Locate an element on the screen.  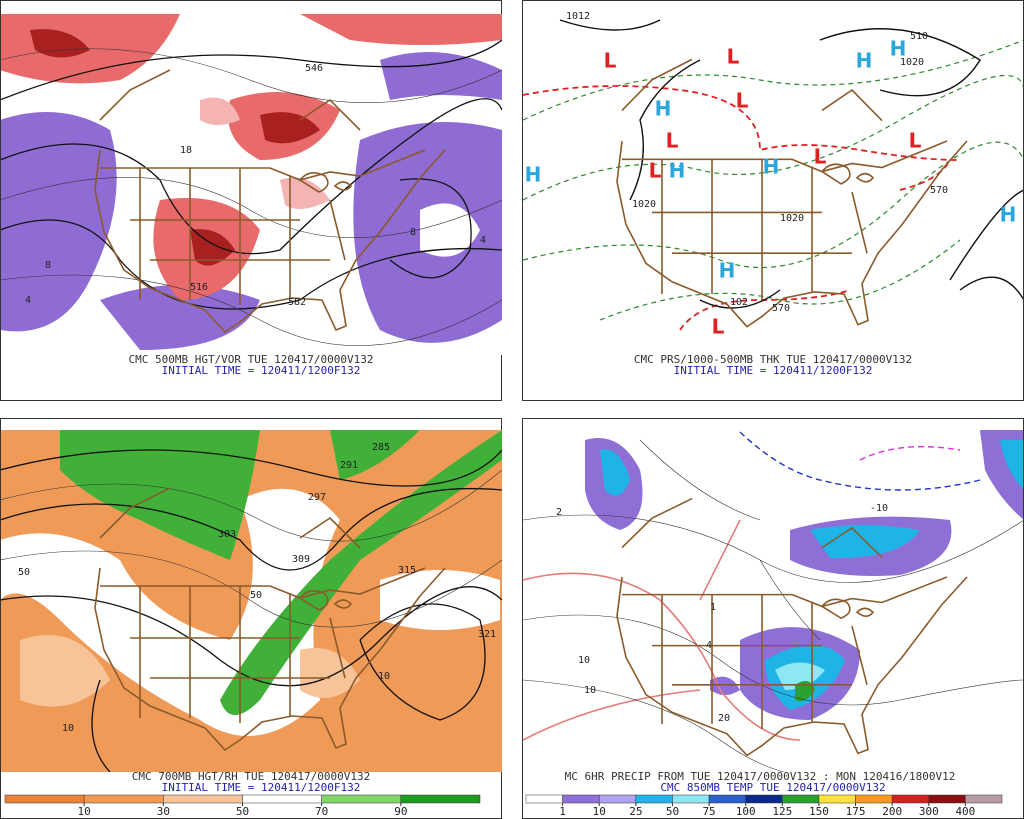
contour-label: 20 is located at coordinates (724, 718).